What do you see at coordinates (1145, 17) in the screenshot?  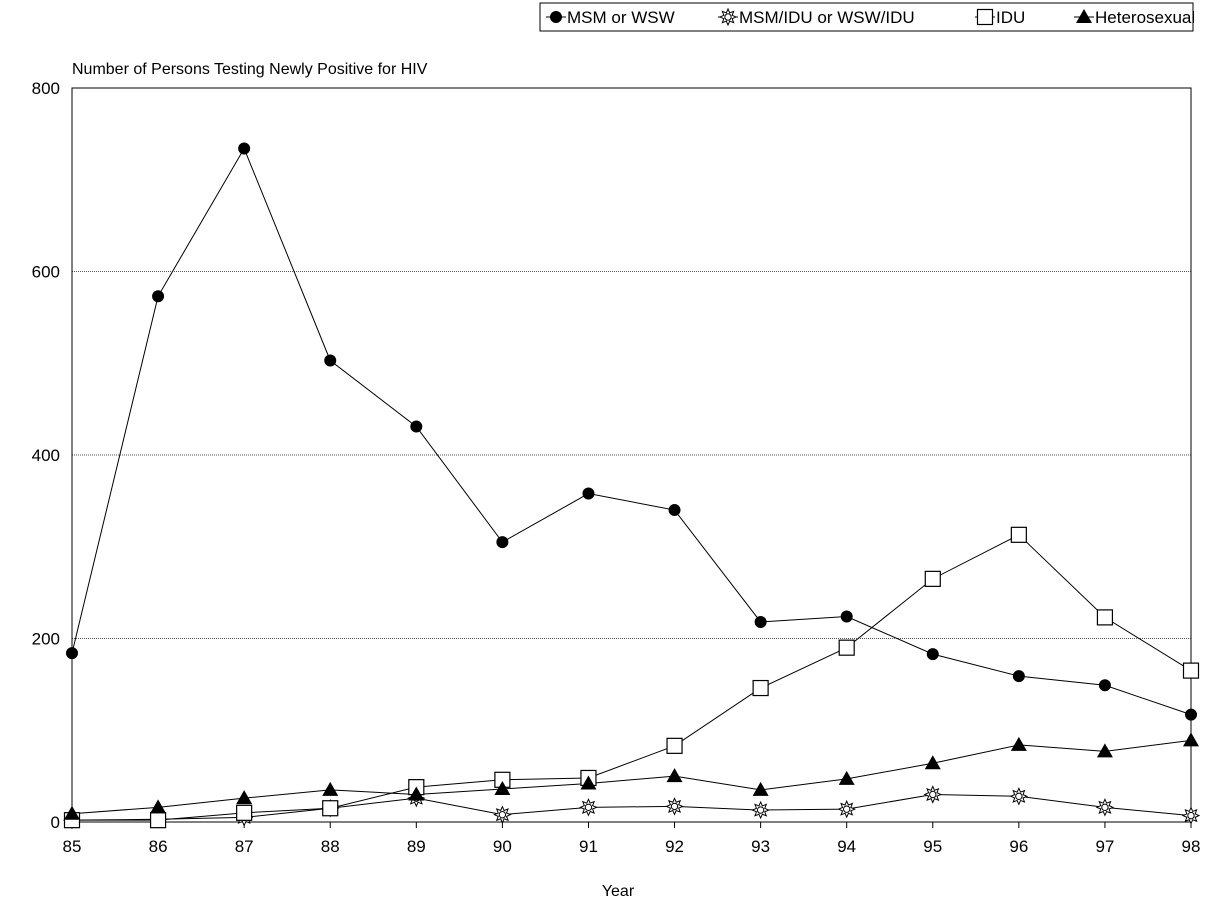 I see `legend-label: Heterosexual` at bounding box center [1145, 17].